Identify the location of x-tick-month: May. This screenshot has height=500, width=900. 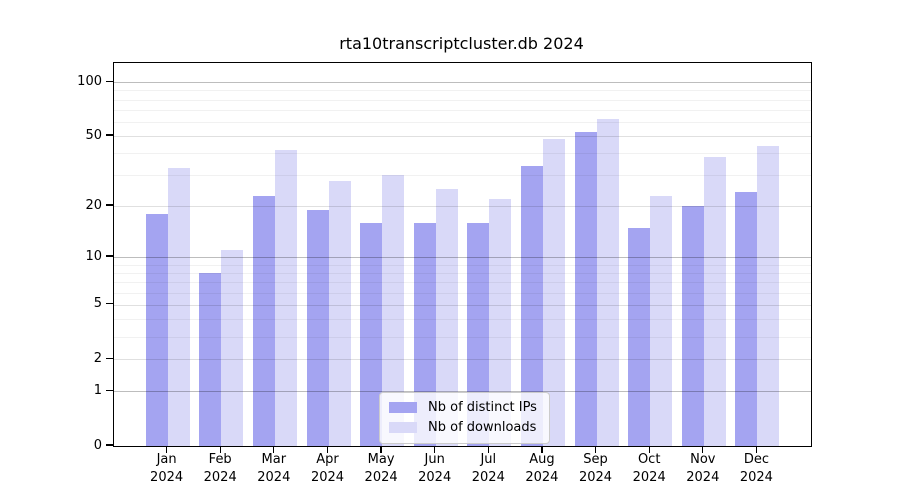
(381, 459).